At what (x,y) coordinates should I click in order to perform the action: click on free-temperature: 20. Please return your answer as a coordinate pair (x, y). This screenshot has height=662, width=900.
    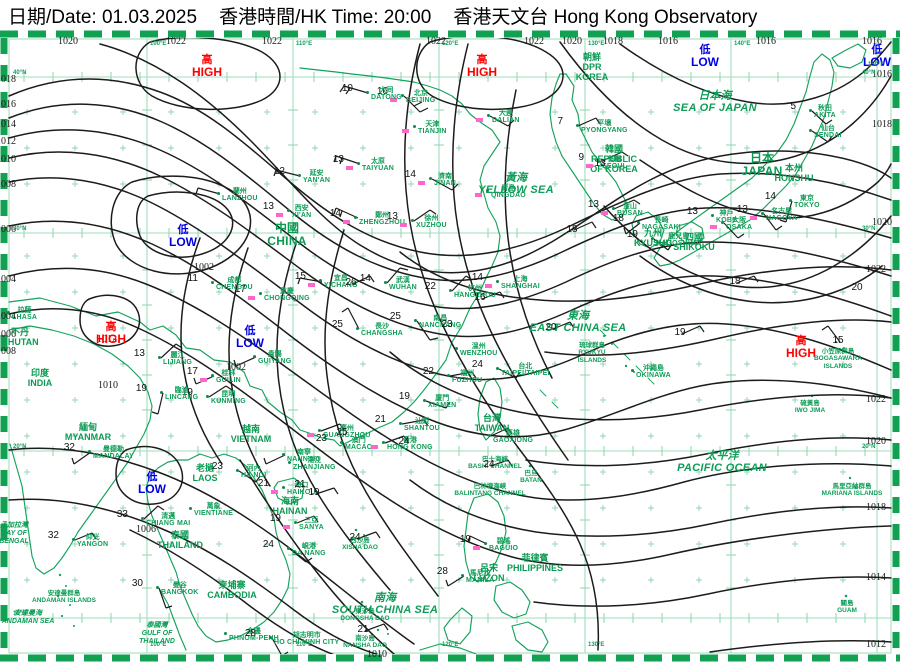
    Looking at the image, I should click on (551, 327).